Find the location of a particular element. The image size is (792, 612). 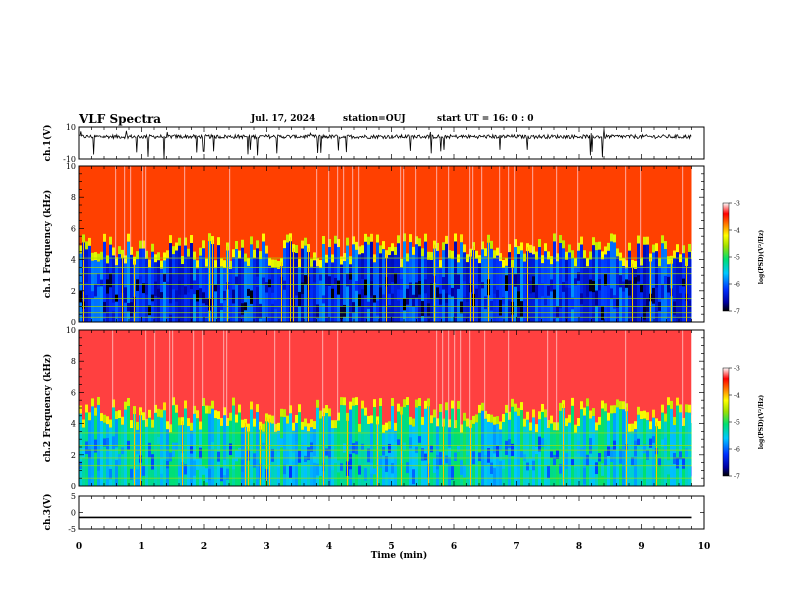

y-tick-label: 8 is located at coordinates (73, 197).